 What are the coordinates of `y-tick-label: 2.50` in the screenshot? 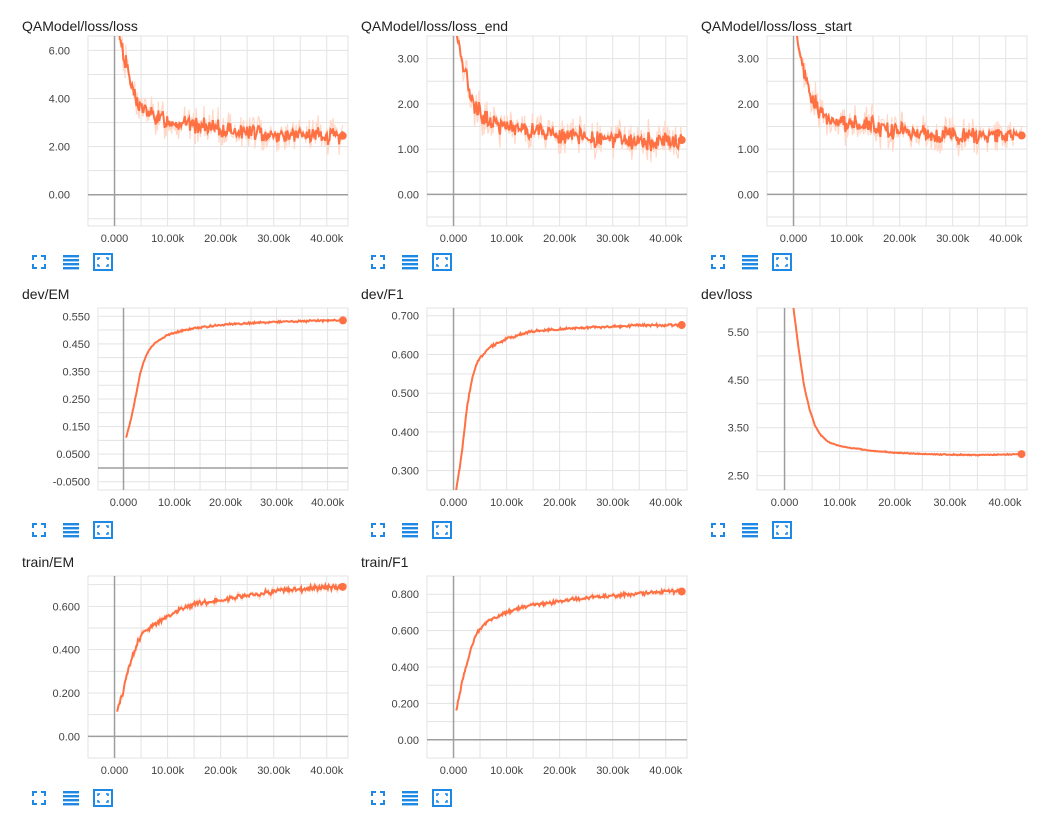 It's located at (738, 477).